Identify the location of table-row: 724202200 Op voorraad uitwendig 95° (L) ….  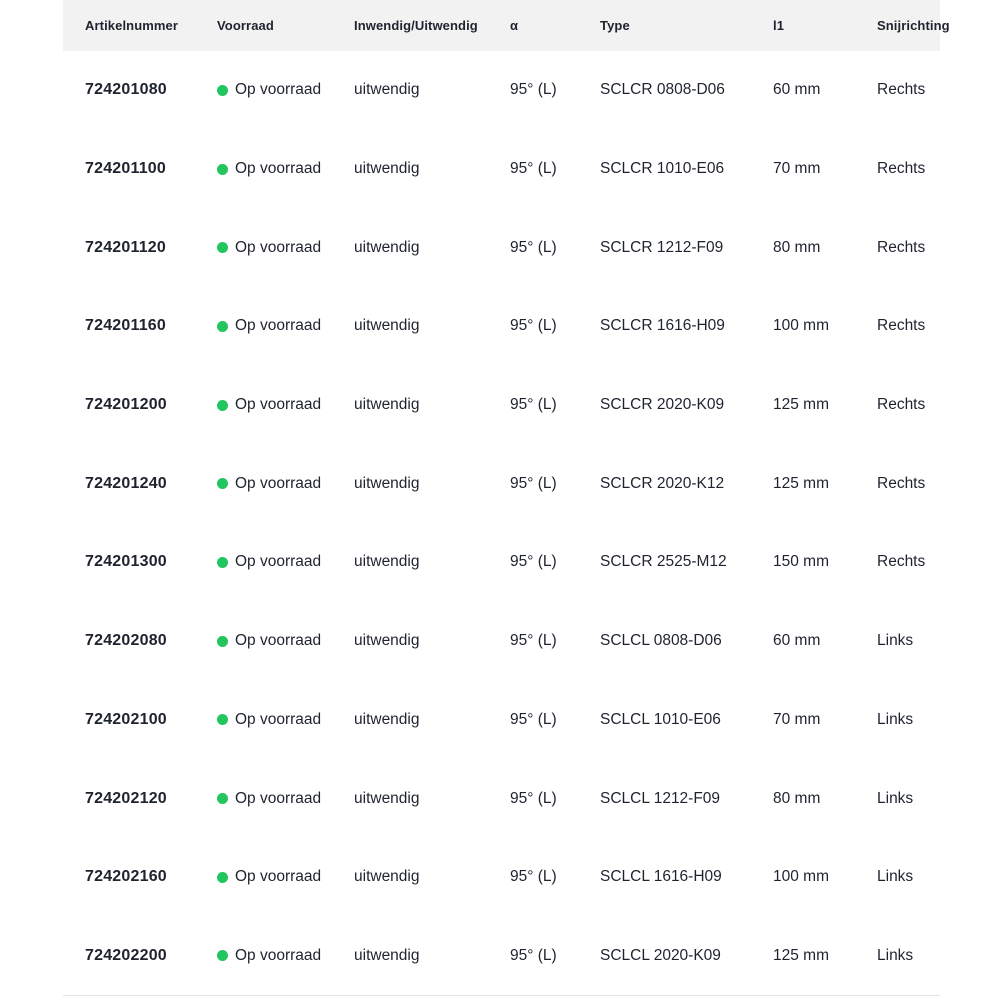
(501, 956).